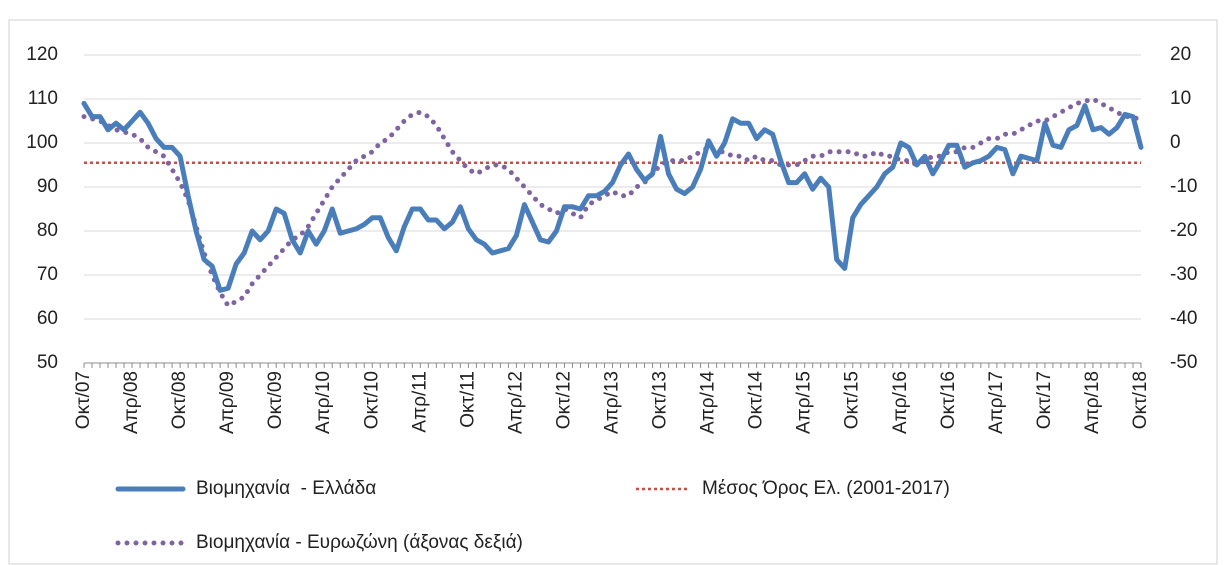 The image size is (1226, 565). Describe the element at coordinates (1092, 402) in the screenshot. I see `x-tick-label: Απρ/18` at that location.